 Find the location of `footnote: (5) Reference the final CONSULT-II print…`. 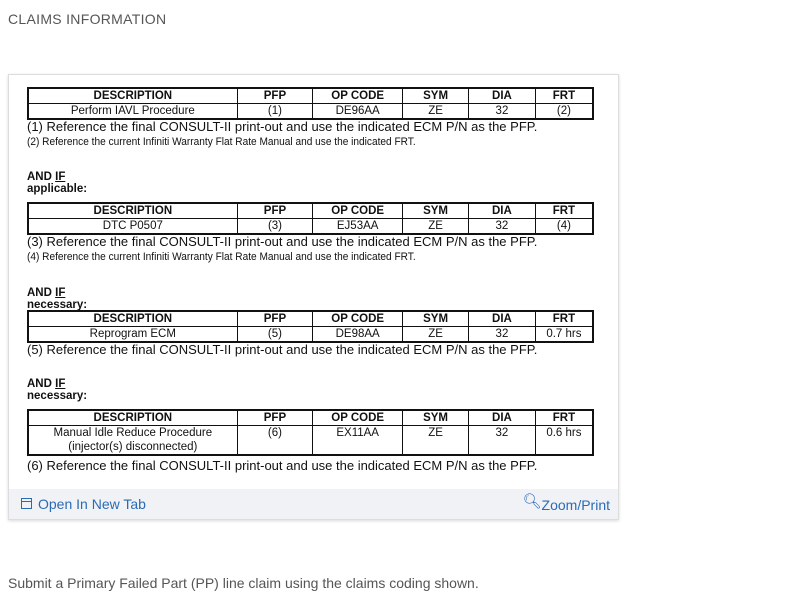

footnote: (5) Reference the final CONSULT-II print… is located at coordinates (282, 349).